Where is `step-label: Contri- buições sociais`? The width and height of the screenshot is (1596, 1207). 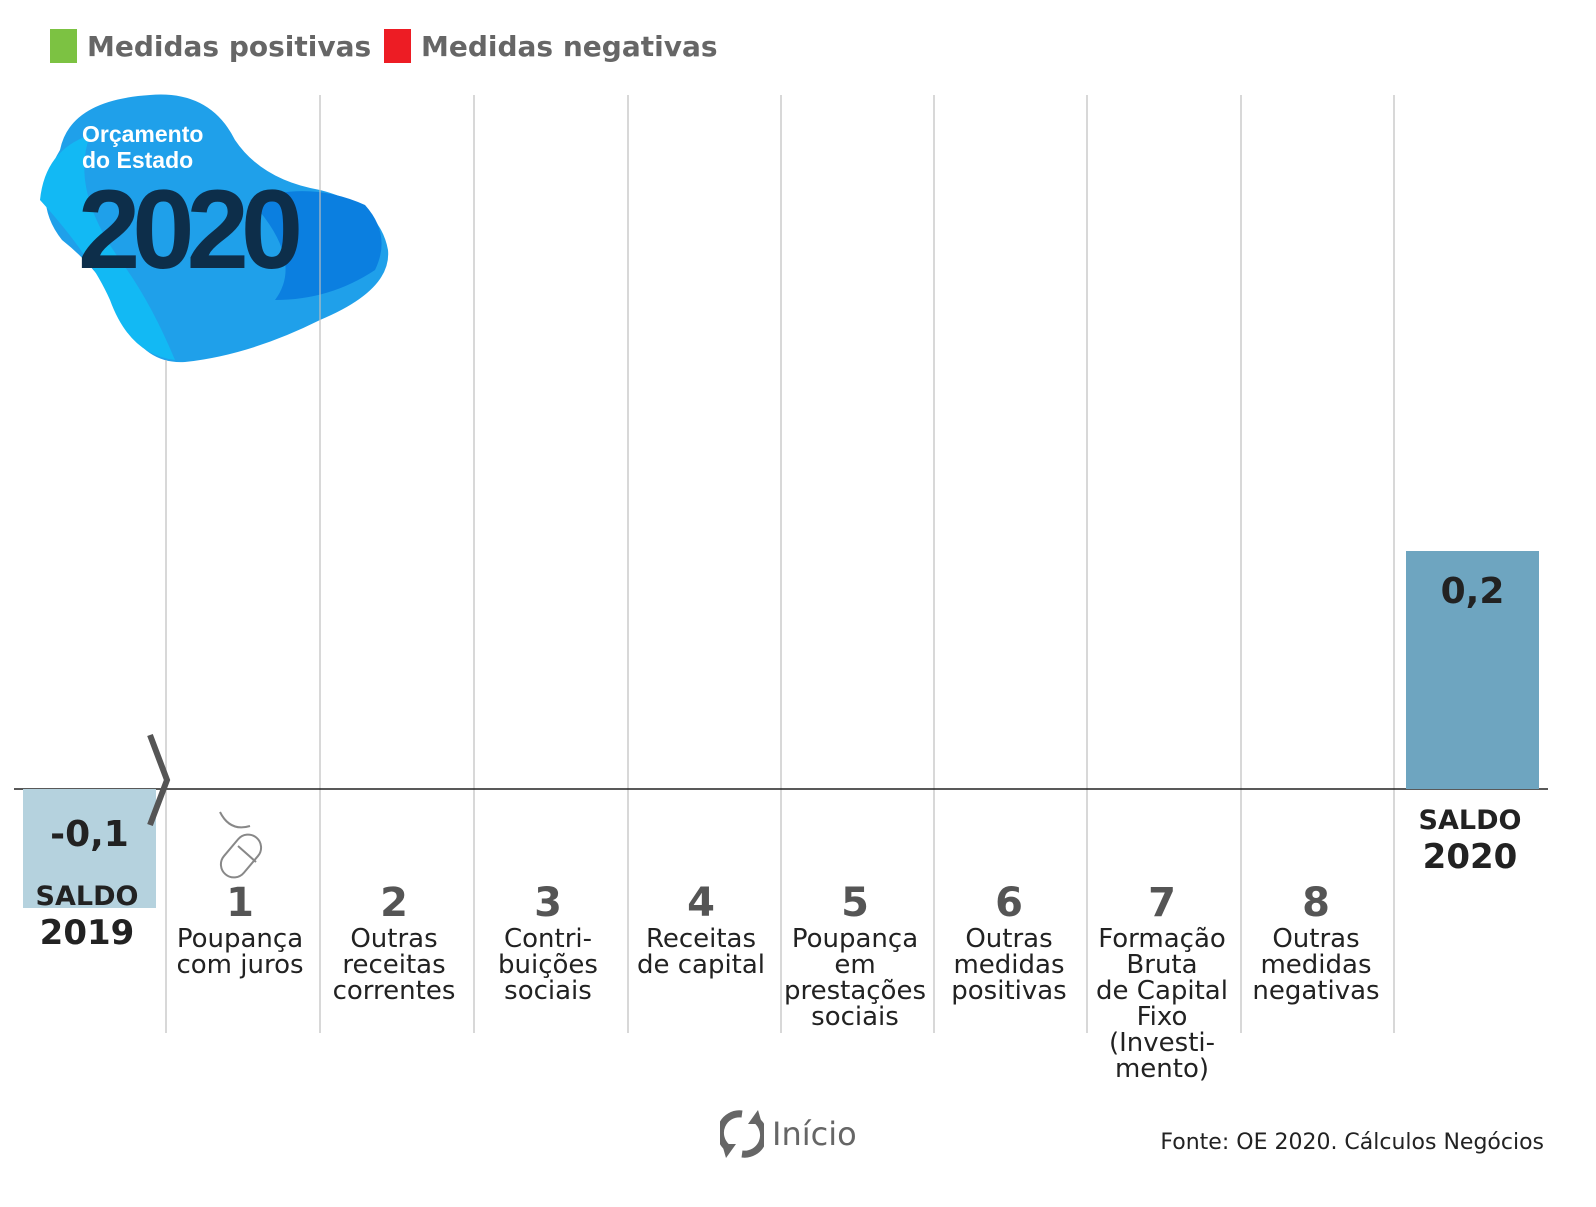 step-label: Contri- buições sociais is located at coordinates (548, 965).